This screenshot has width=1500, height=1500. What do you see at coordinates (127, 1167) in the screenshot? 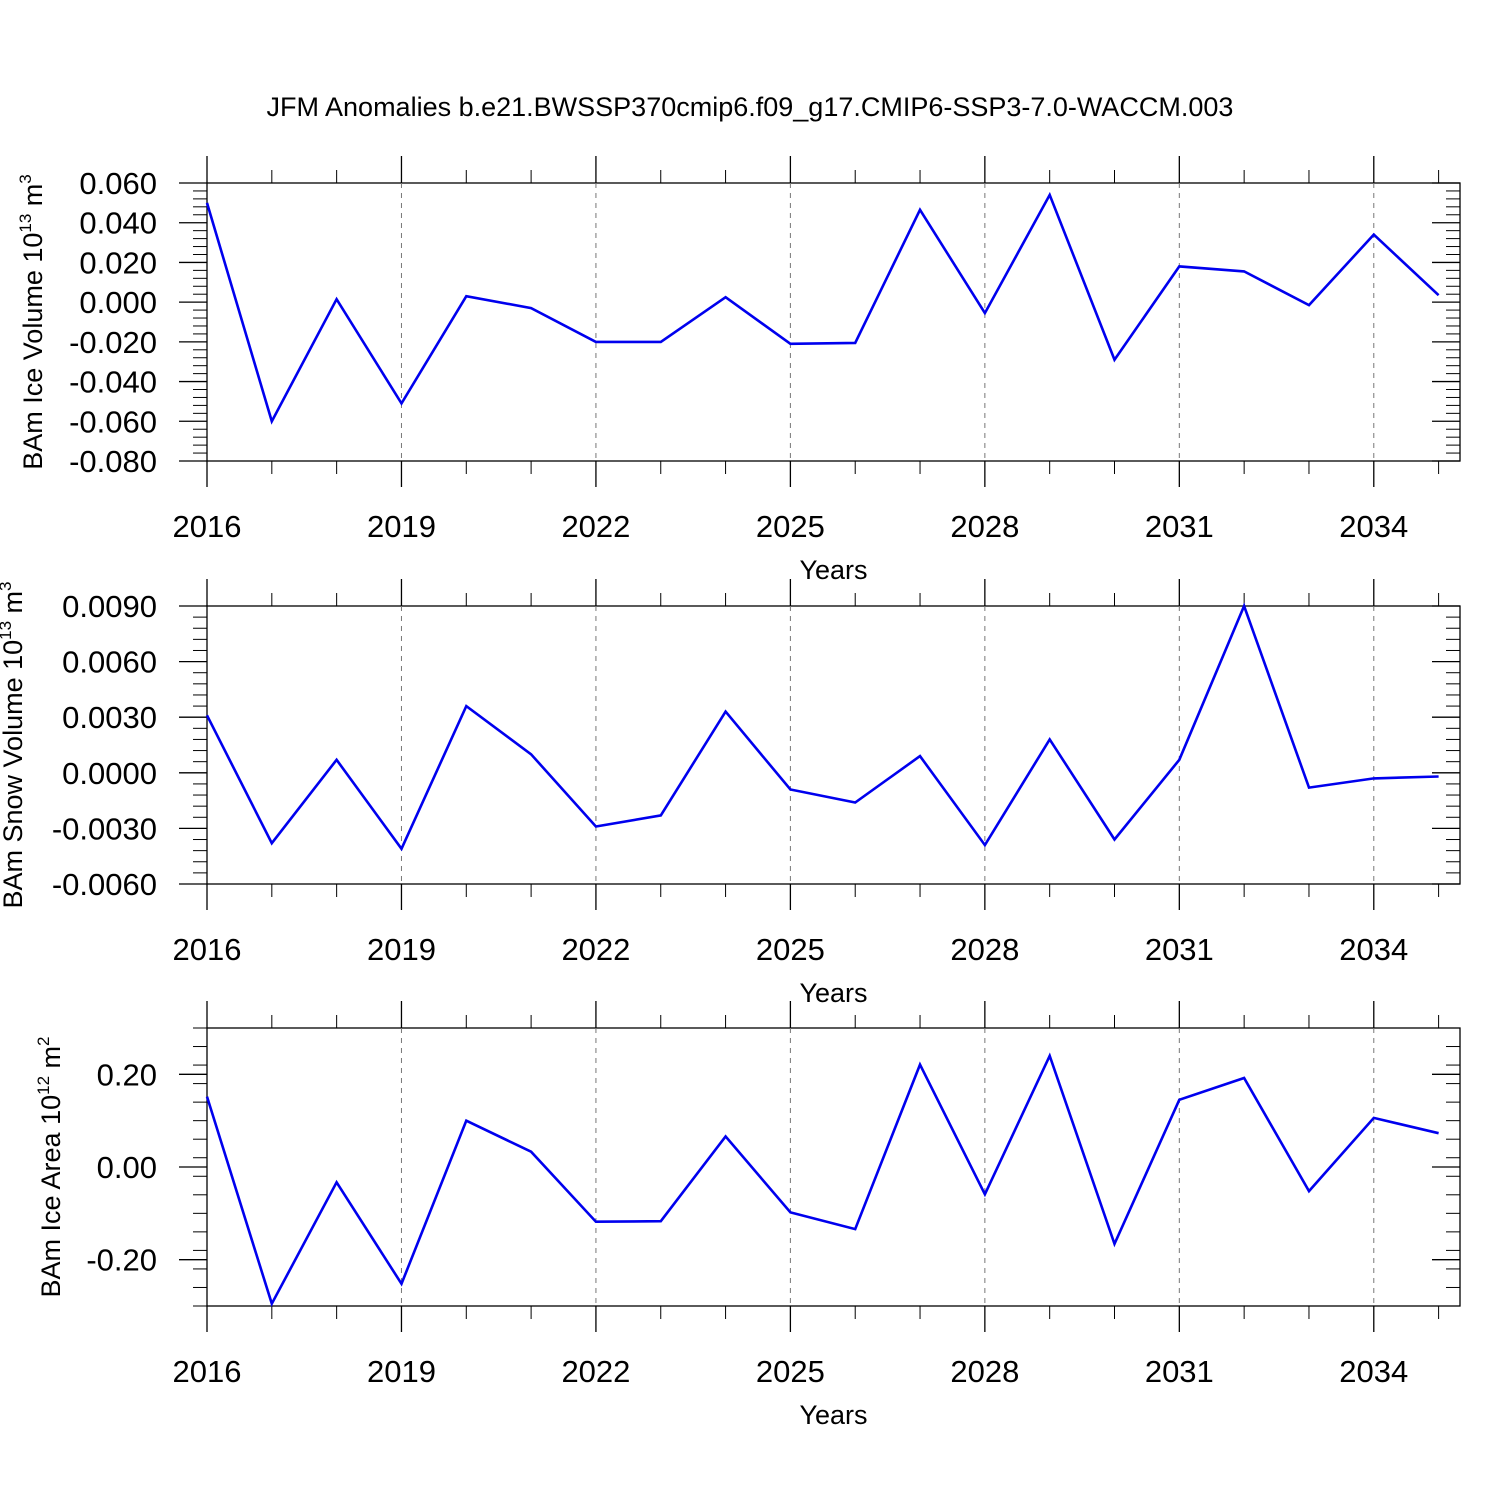
I see `y-tick-label: 0.00` at bounding box center [127, 1167].